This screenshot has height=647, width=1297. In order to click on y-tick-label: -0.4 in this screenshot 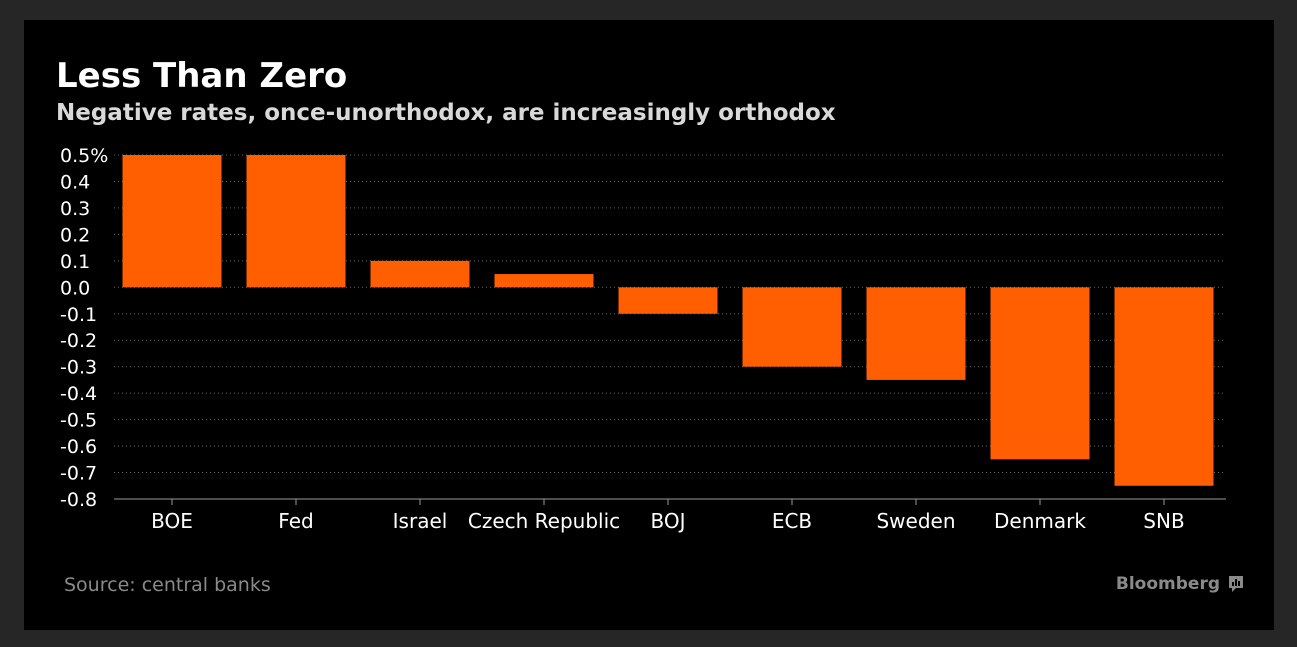, I will do `click(78, 394)`.